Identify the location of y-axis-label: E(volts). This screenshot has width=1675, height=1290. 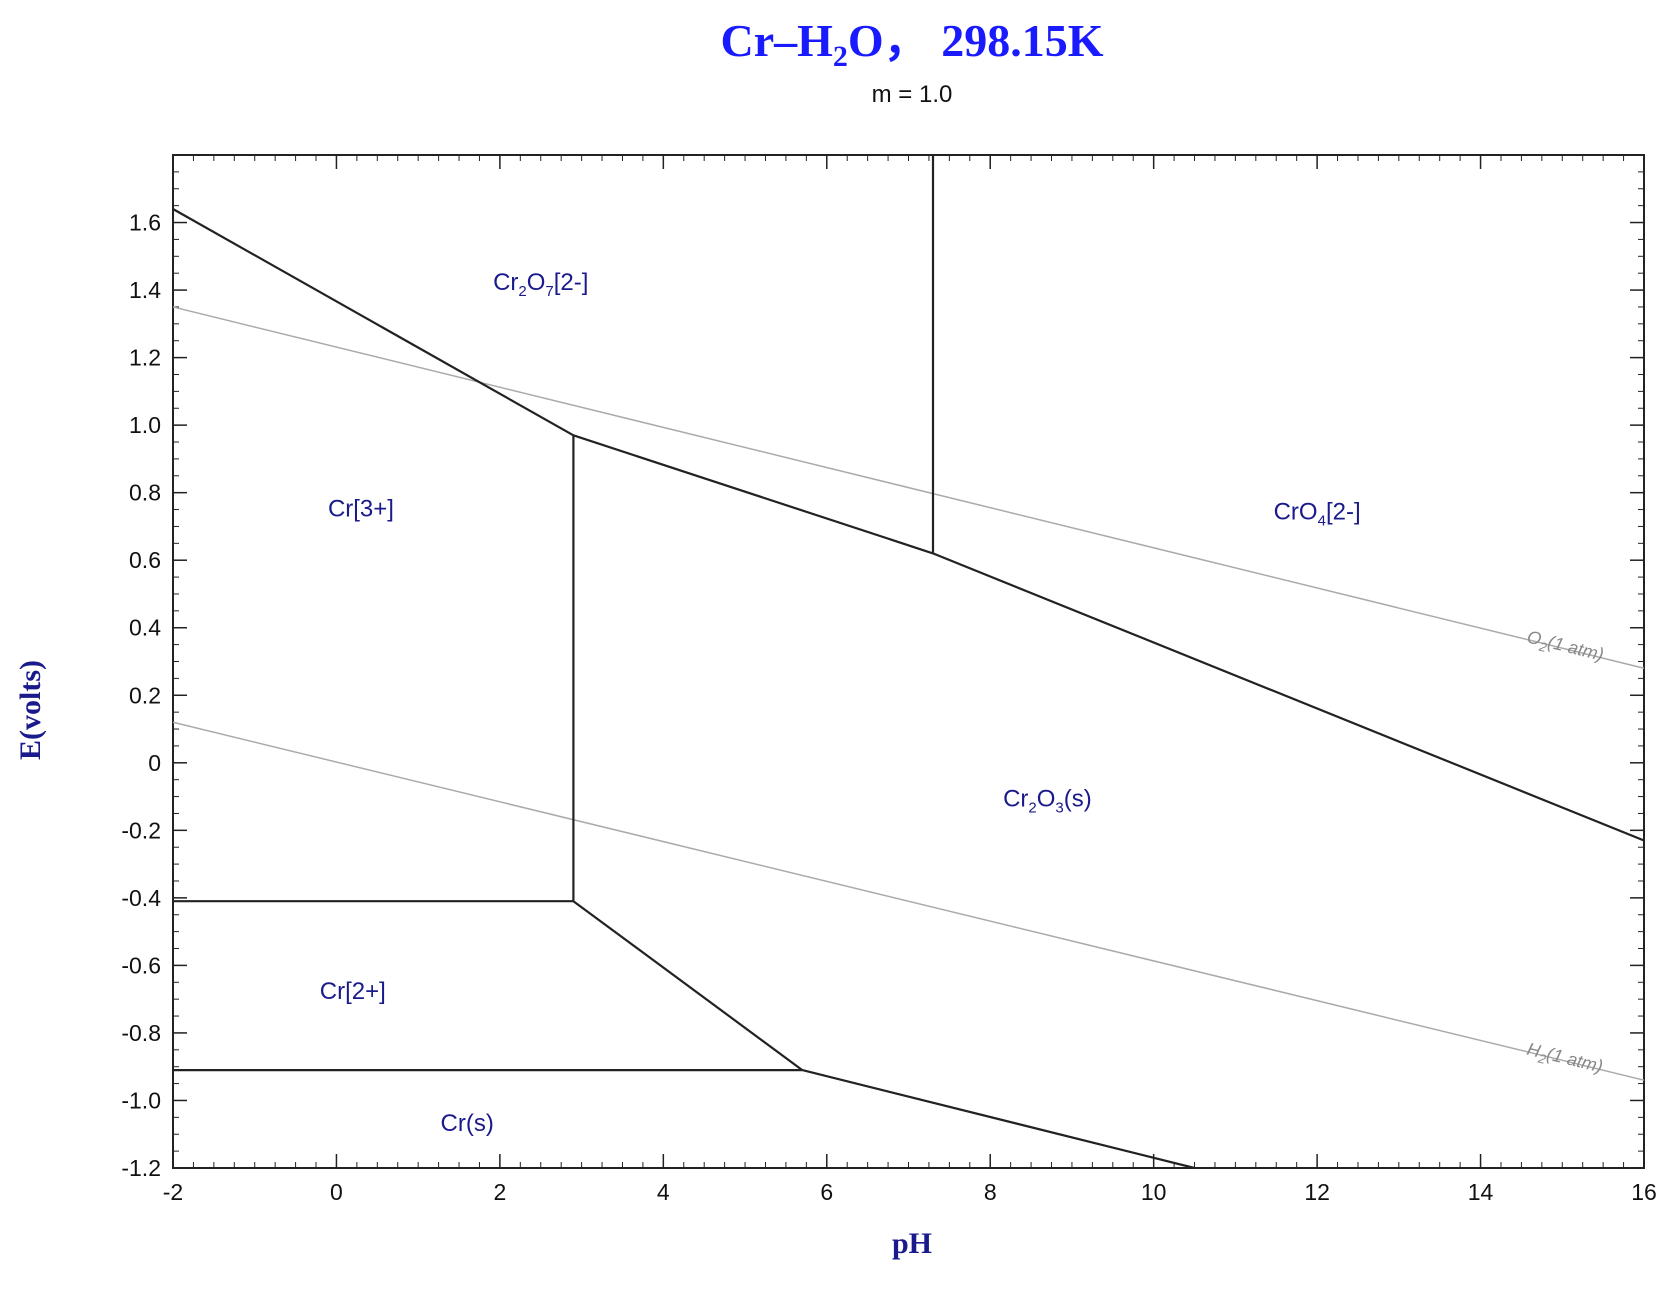
(30, 710).